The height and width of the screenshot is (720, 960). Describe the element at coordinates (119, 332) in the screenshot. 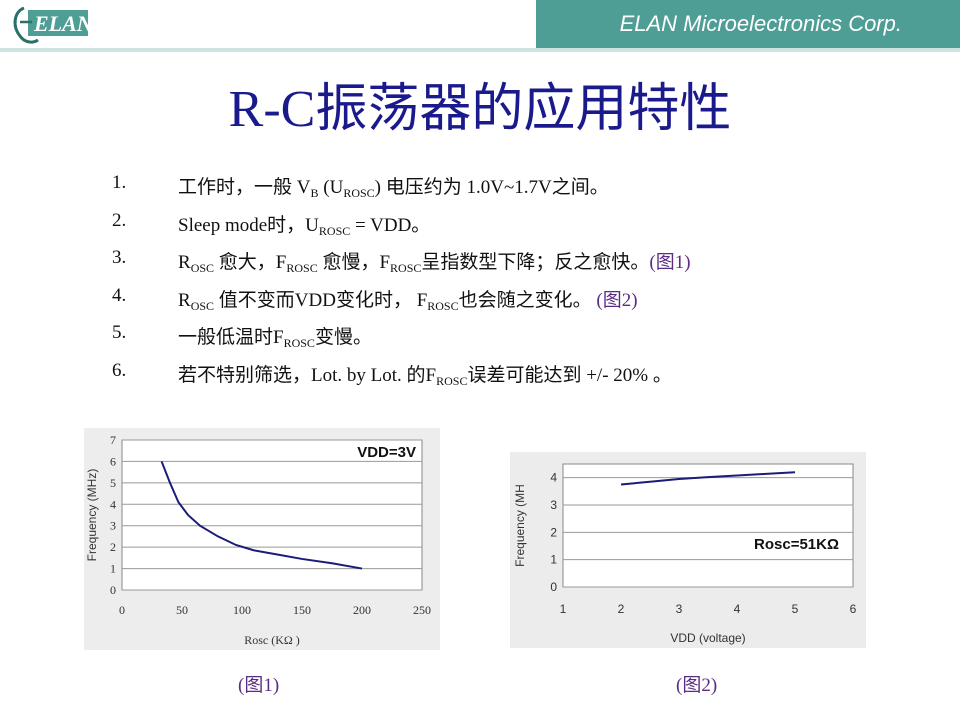

I see `list-item-number: 5.` at that location.